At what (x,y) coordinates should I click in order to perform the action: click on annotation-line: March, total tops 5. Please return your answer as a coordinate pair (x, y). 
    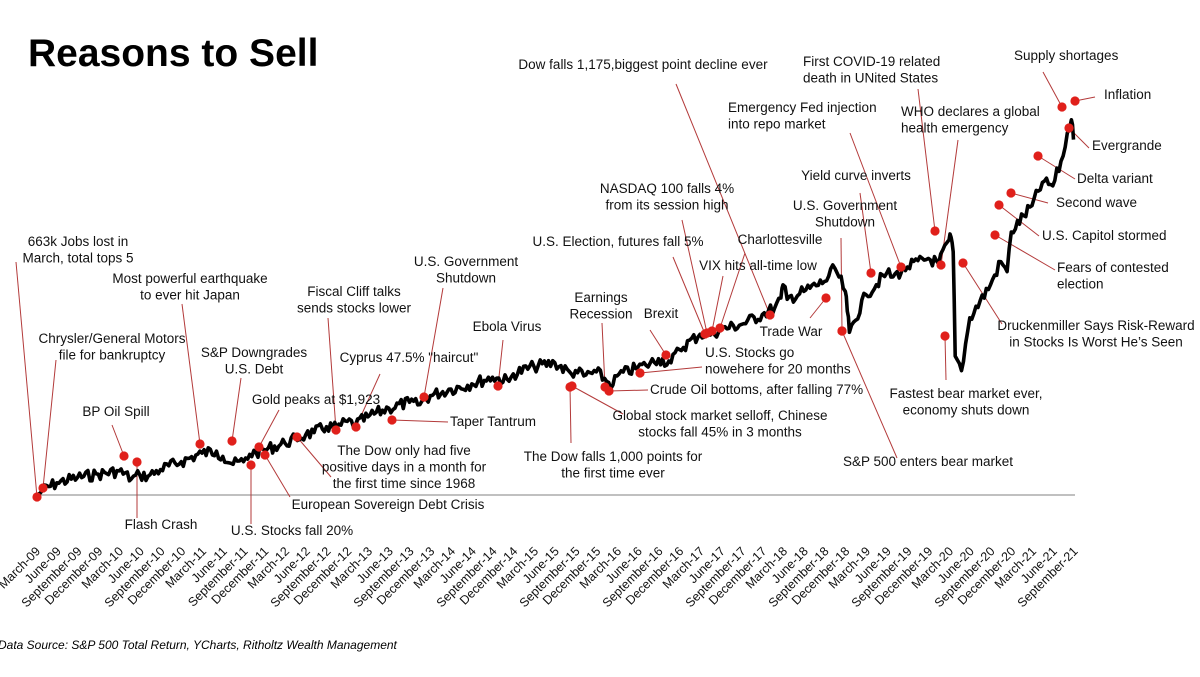
    Looking at the image, I should click on (77, 258).